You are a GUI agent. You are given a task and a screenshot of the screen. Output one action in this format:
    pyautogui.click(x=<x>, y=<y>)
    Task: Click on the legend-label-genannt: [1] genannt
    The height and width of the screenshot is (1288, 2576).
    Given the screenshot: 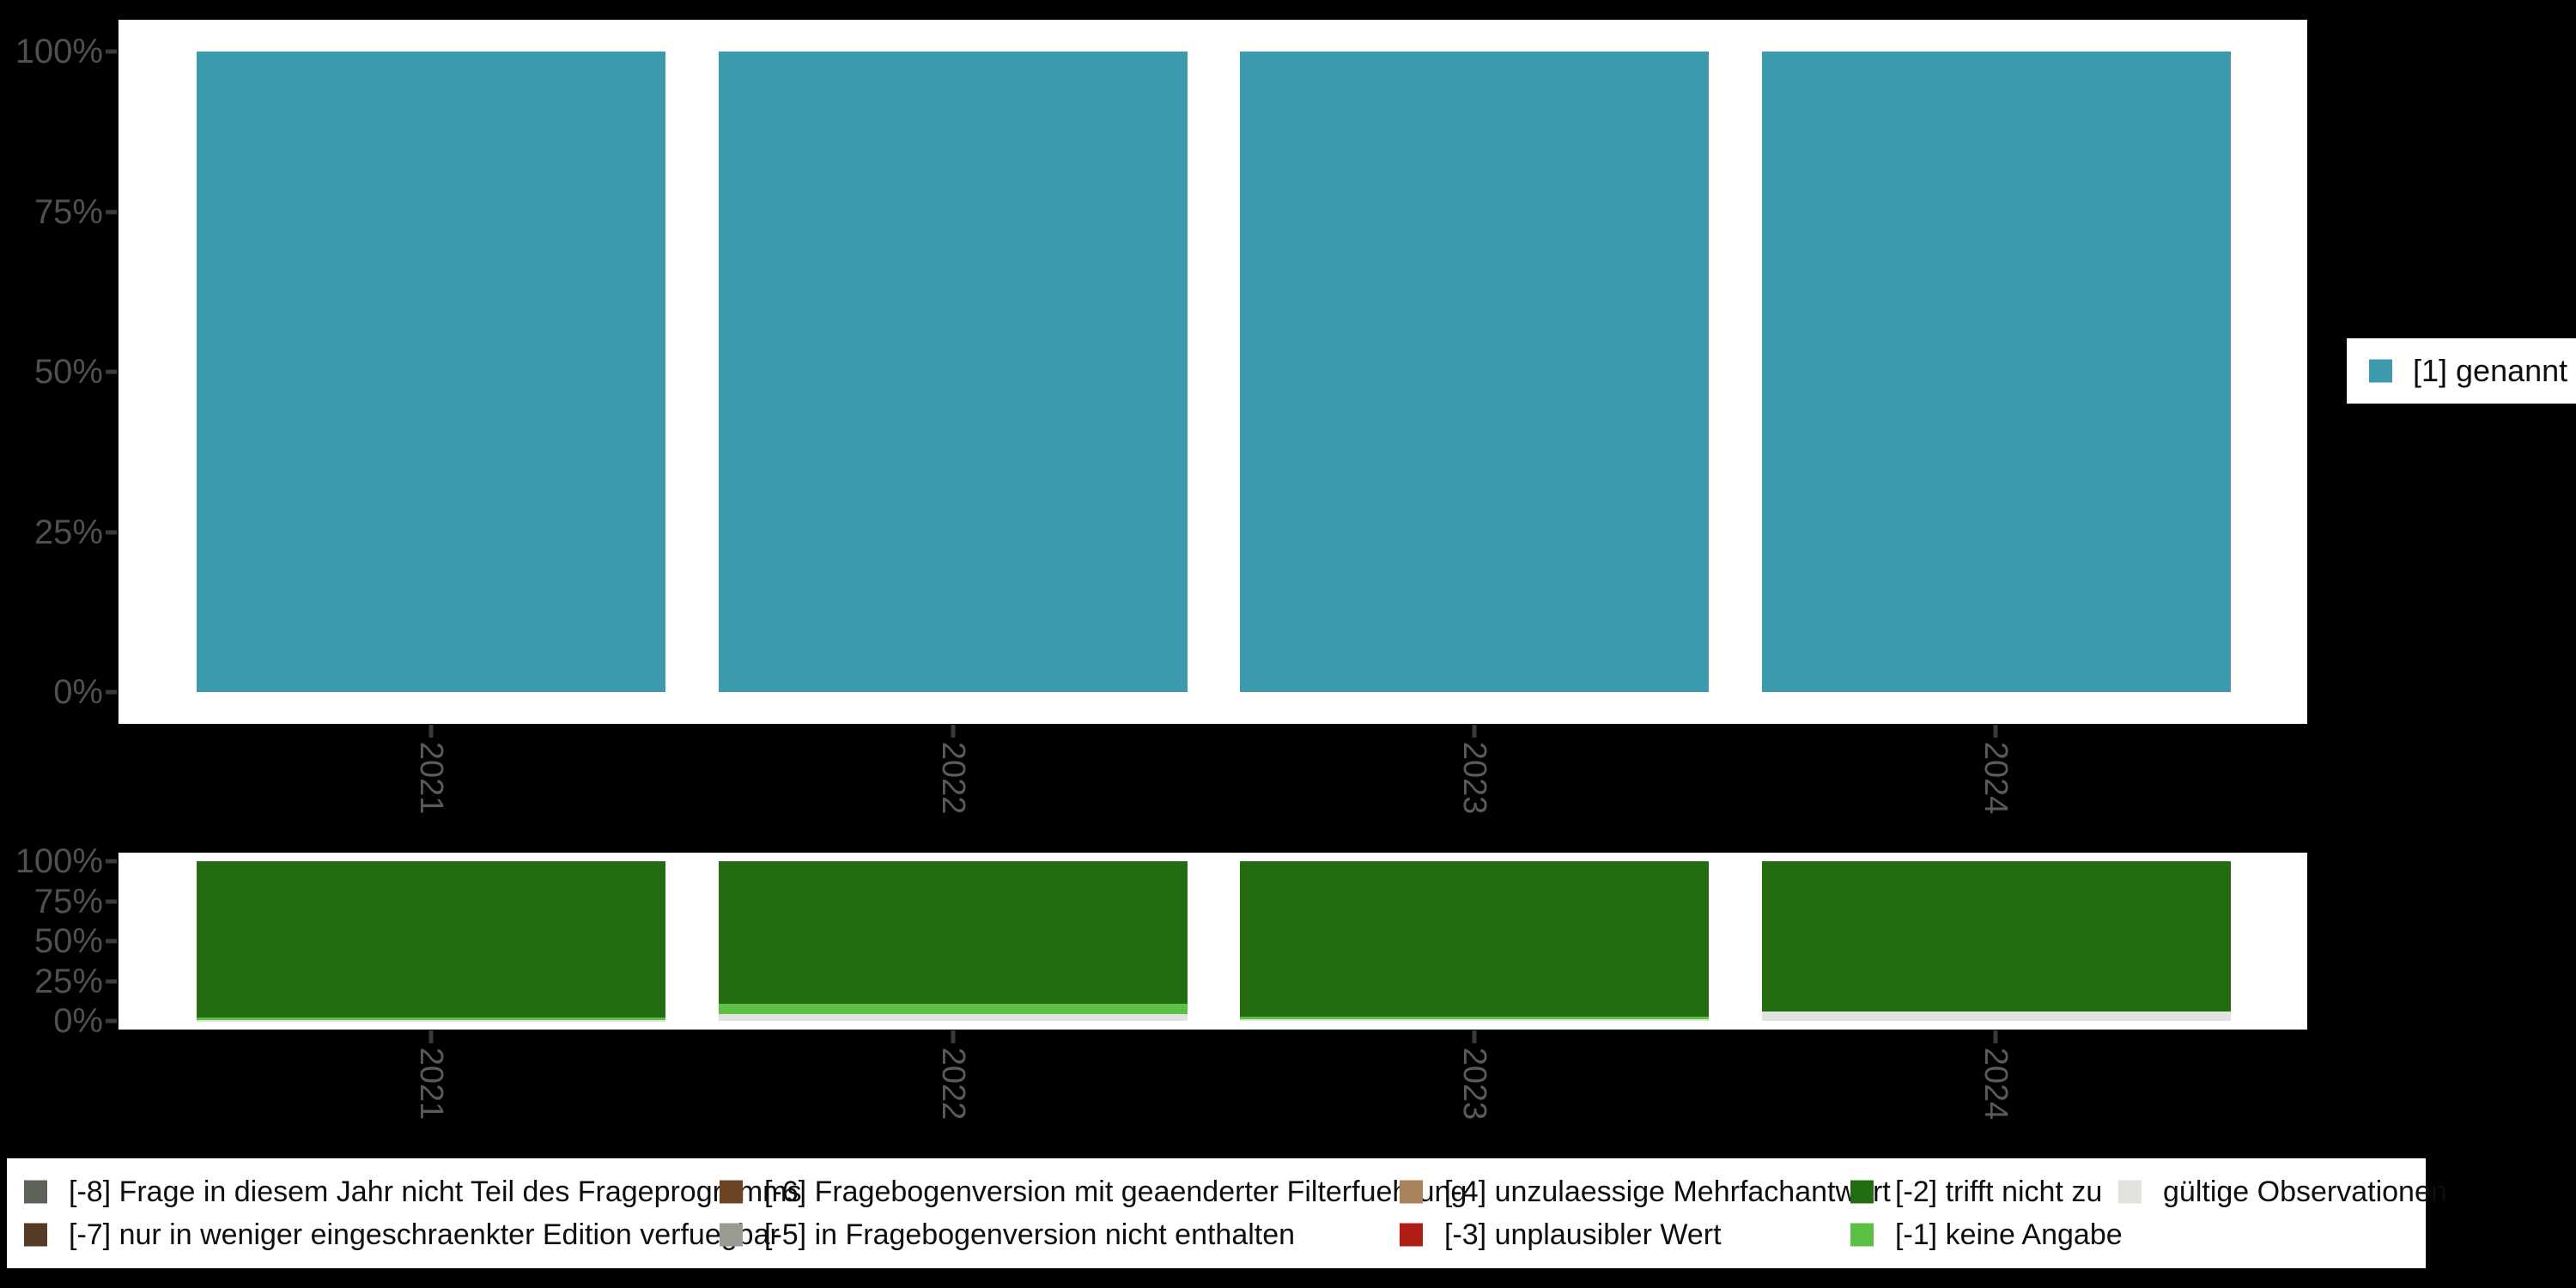 What is the action you would take?
    pyautogui.click(x=2490, y=370)
    